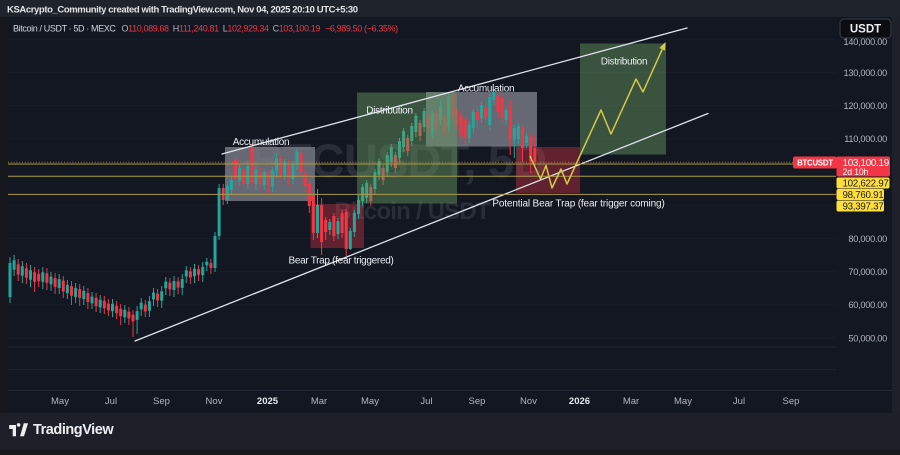  What do you see at coordinates (340, 261) in the screenshot?
I see `svg-text: Bear Trap (fear triggered)` at bounding box center [340, 261].